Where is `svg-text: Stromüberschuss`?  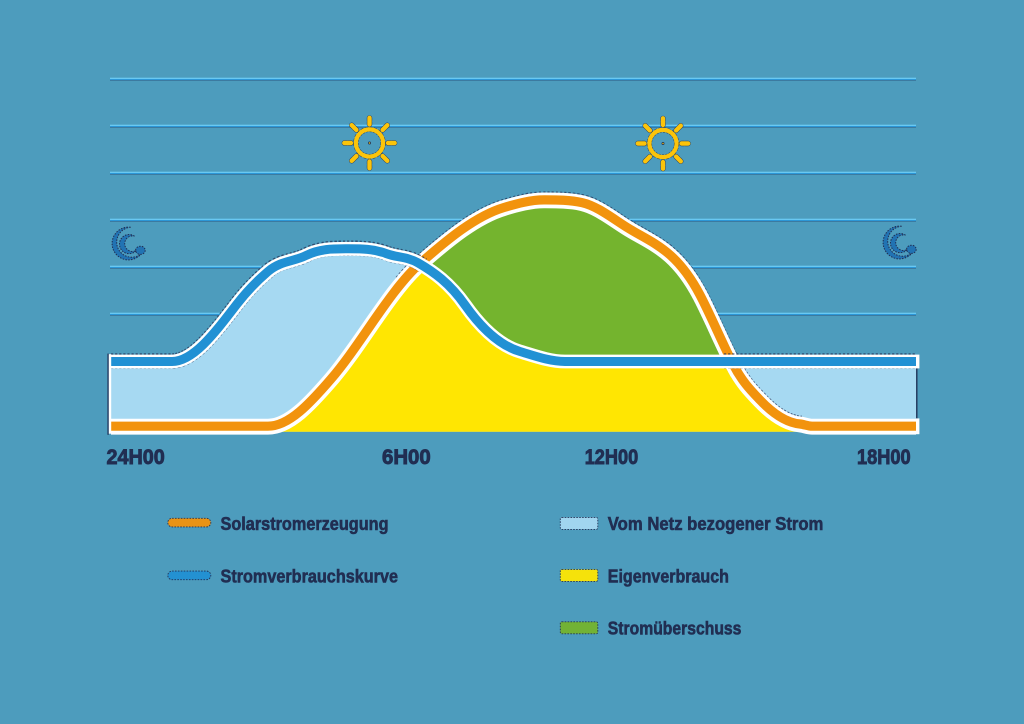 svg-text: Stromüberschuss is located at coordinates (675, 628).